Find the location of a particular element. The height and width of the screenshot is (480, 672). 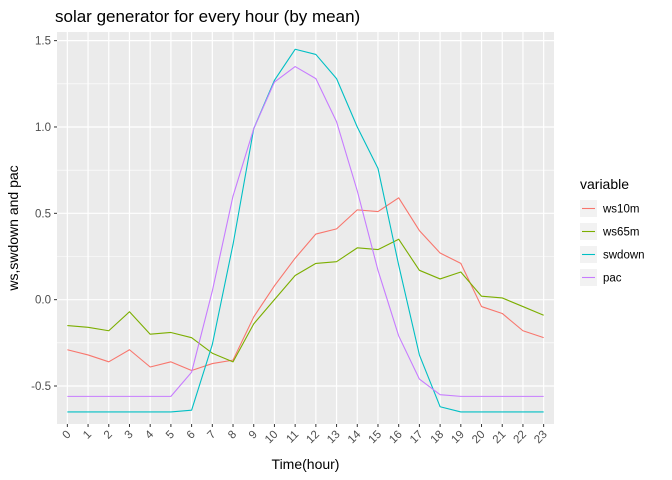

x-axis-title: Time(hour) is located at coordinates (306, 464).